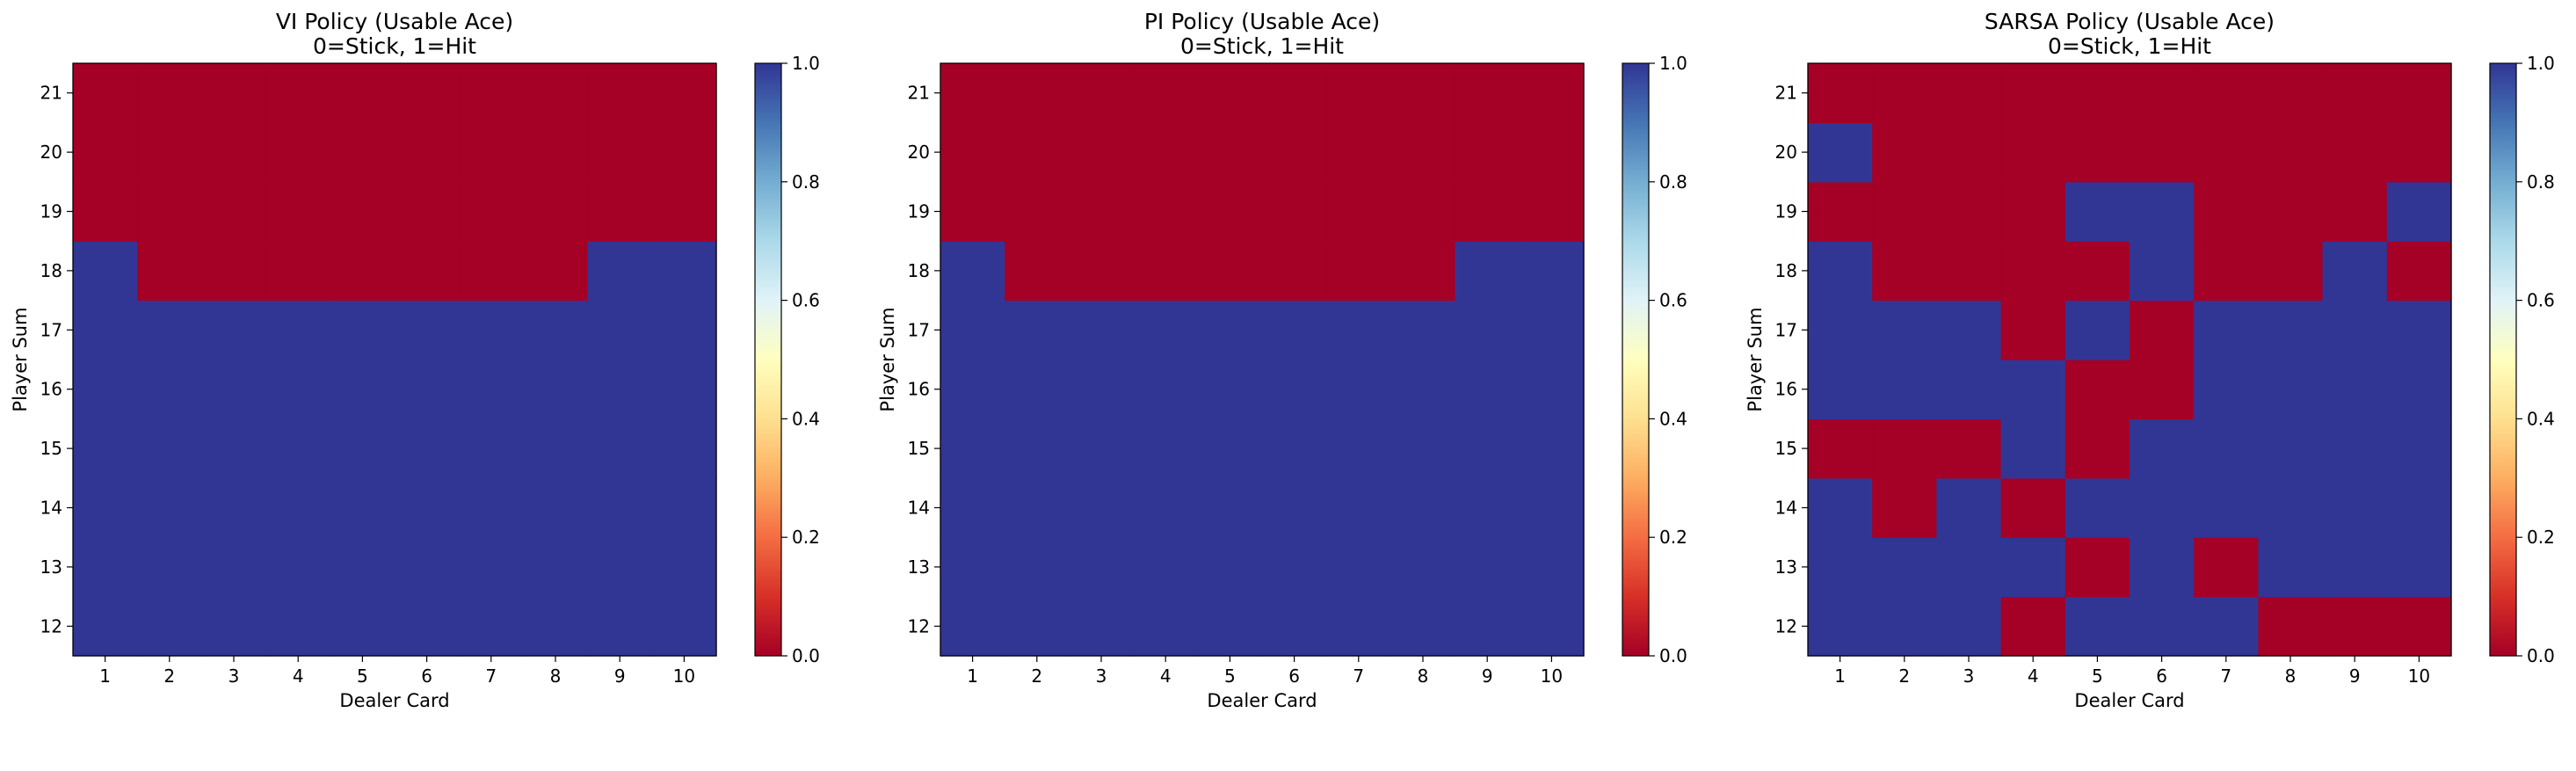 The image size is (2576, 771). Describe the element at coordinates (20, 359) in the screenshot. I see `y-axis-label: Player Sum` at that location.